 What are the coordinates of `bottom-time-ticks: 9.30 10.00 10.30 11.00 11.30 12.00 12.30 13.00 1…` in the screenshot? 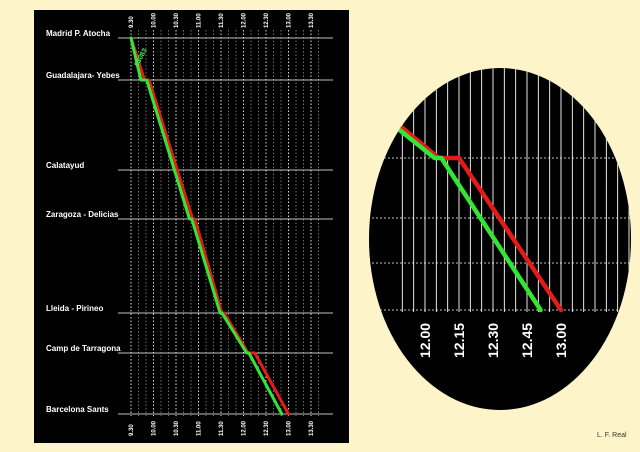 It's located at (222, 428).